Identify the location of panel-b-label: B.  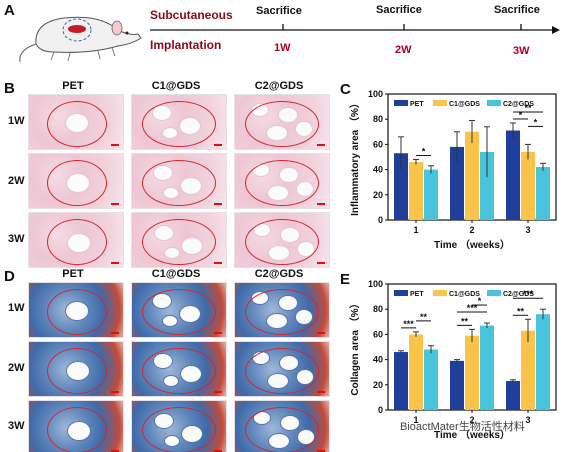
(9, 88).